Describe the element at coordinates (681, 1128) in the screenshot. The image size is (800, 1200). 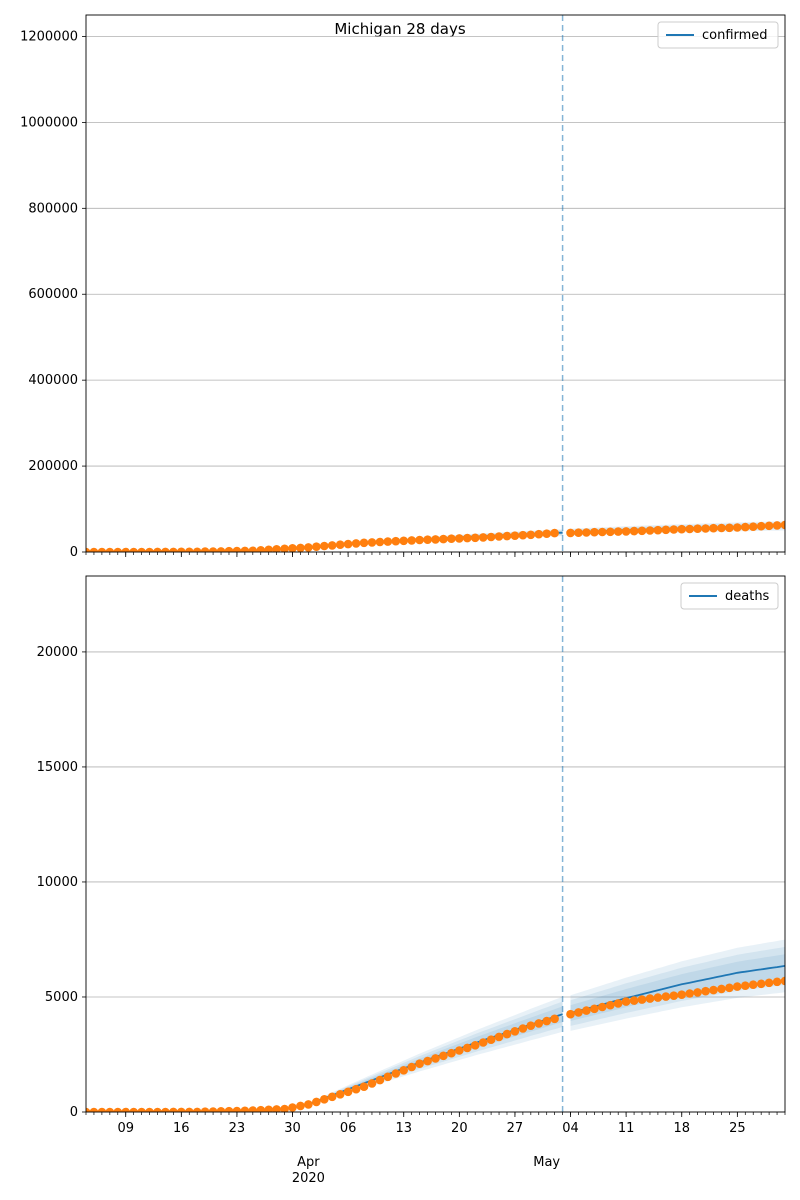
I see `x-tick-label: 18` at that location.